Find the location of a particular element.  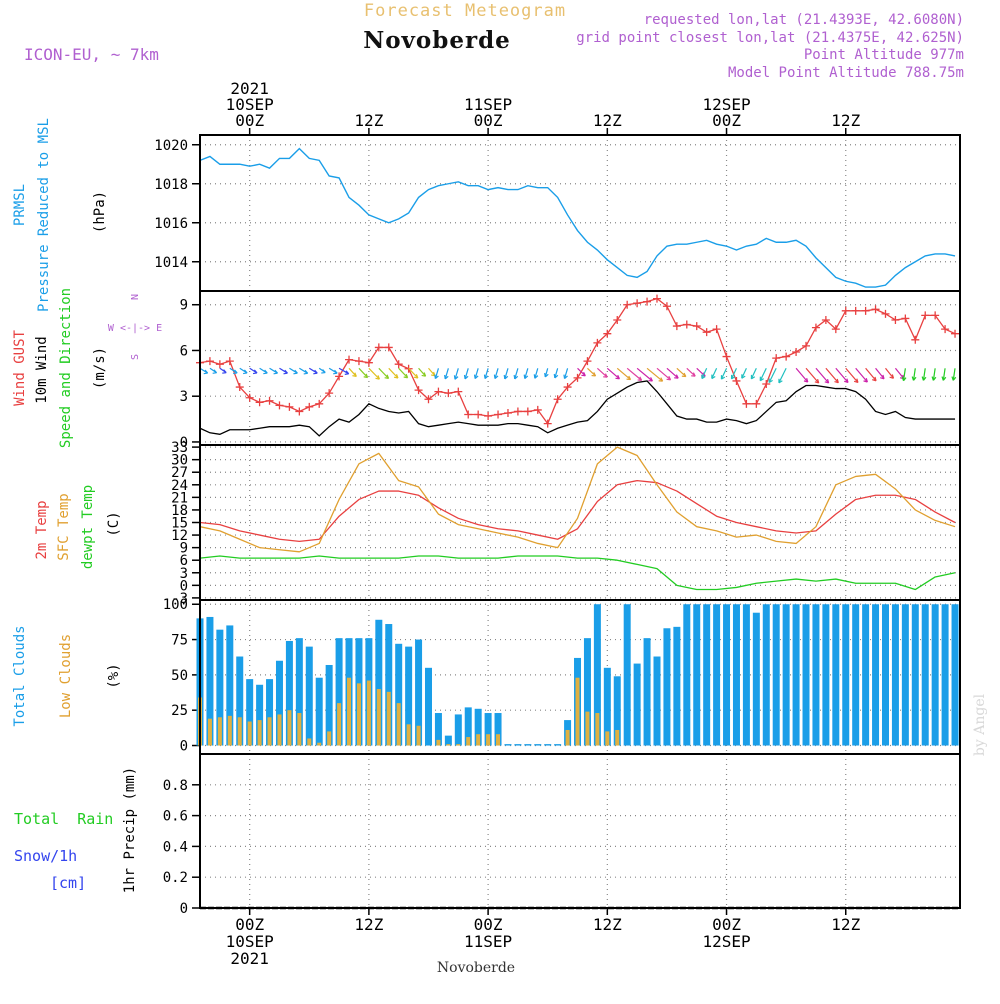

y-tick-label: 0.6 is located at coordinates (175, 817).